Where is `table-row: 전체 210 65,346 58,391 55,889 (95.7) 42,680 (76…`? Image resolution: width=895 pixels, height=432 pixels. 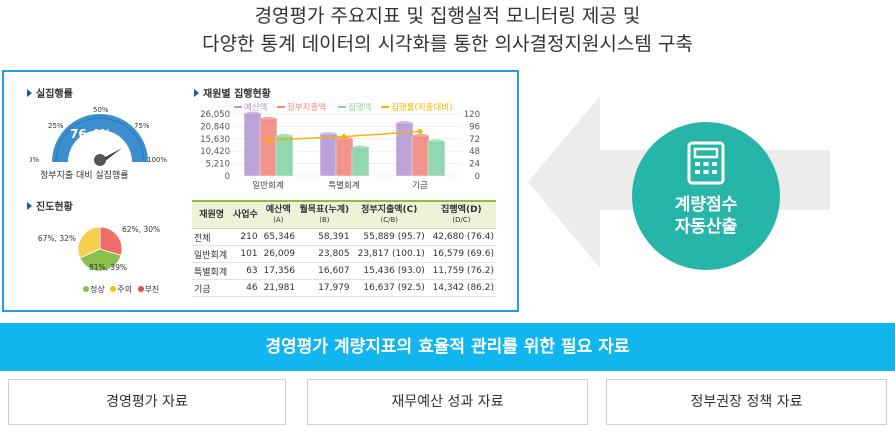
table-row: 전체 210 65,346 58,391 55,889 (95.7) 42,680 (76… is located at coordinates (344, 237).